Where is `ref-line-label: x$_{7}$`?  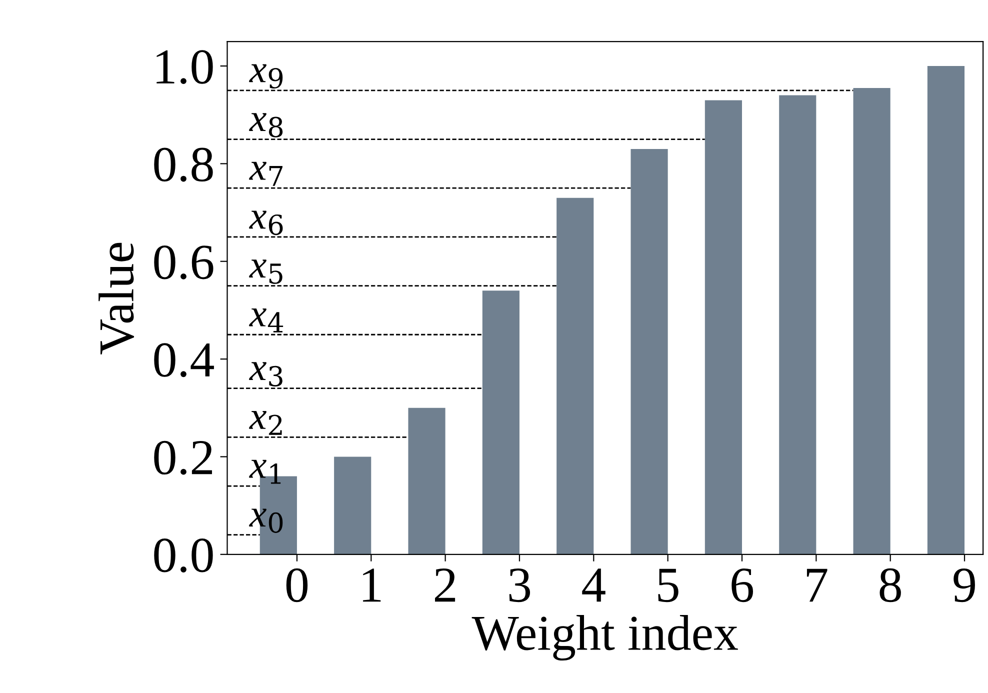
ref-line-label: x$_{7}$ is located at coordinates (265, 174).